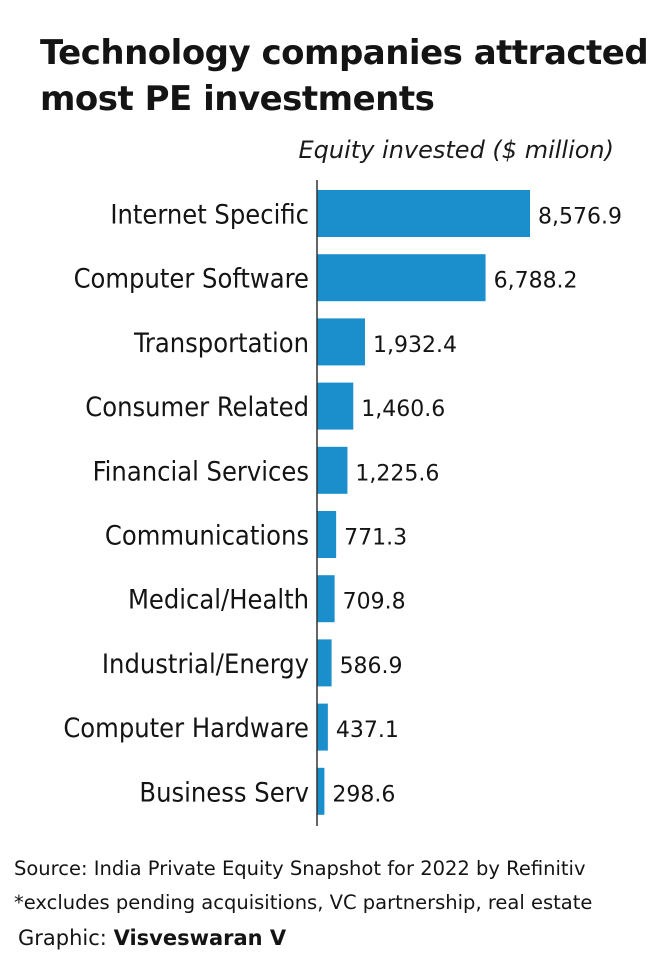 This screenshot has height=974, width=660. I want to click on category-label: Communications, so click(207, 536).